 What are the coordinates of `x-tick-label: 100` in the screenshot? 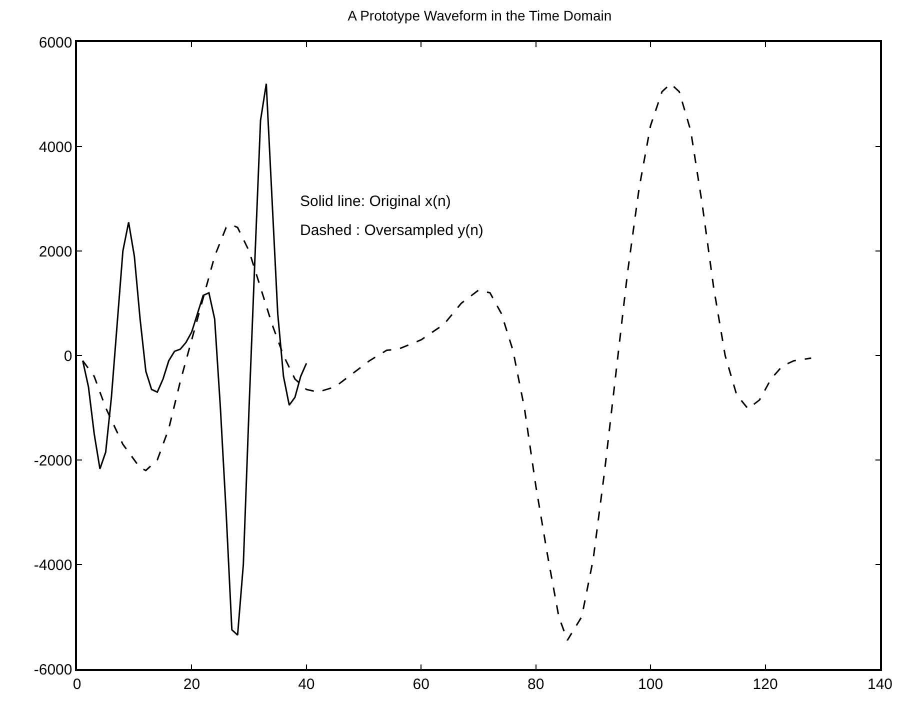 It's located at (651, 684).